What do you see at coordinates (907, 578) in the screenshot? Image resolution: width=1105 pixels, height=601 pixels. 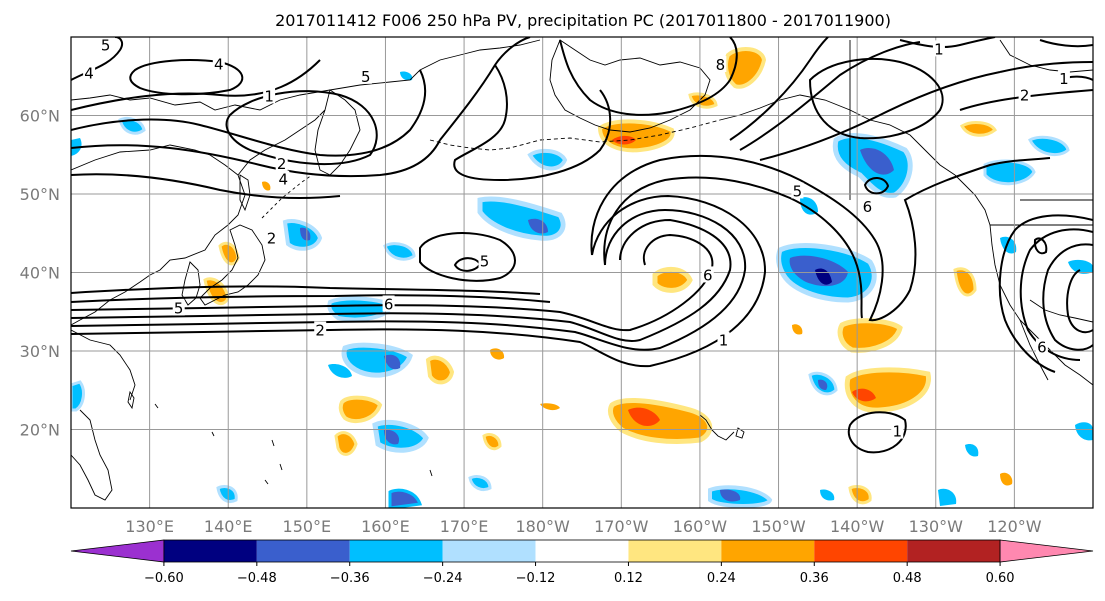 I see `colorbar-tick-label: 0.48` at bounding box center [907, 578].